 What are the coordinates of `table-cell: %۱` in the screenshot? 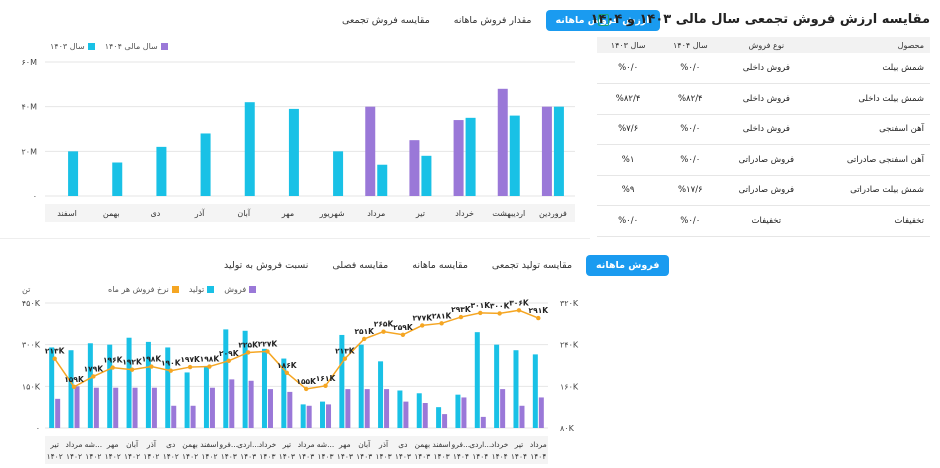 It's located at (628, 160).